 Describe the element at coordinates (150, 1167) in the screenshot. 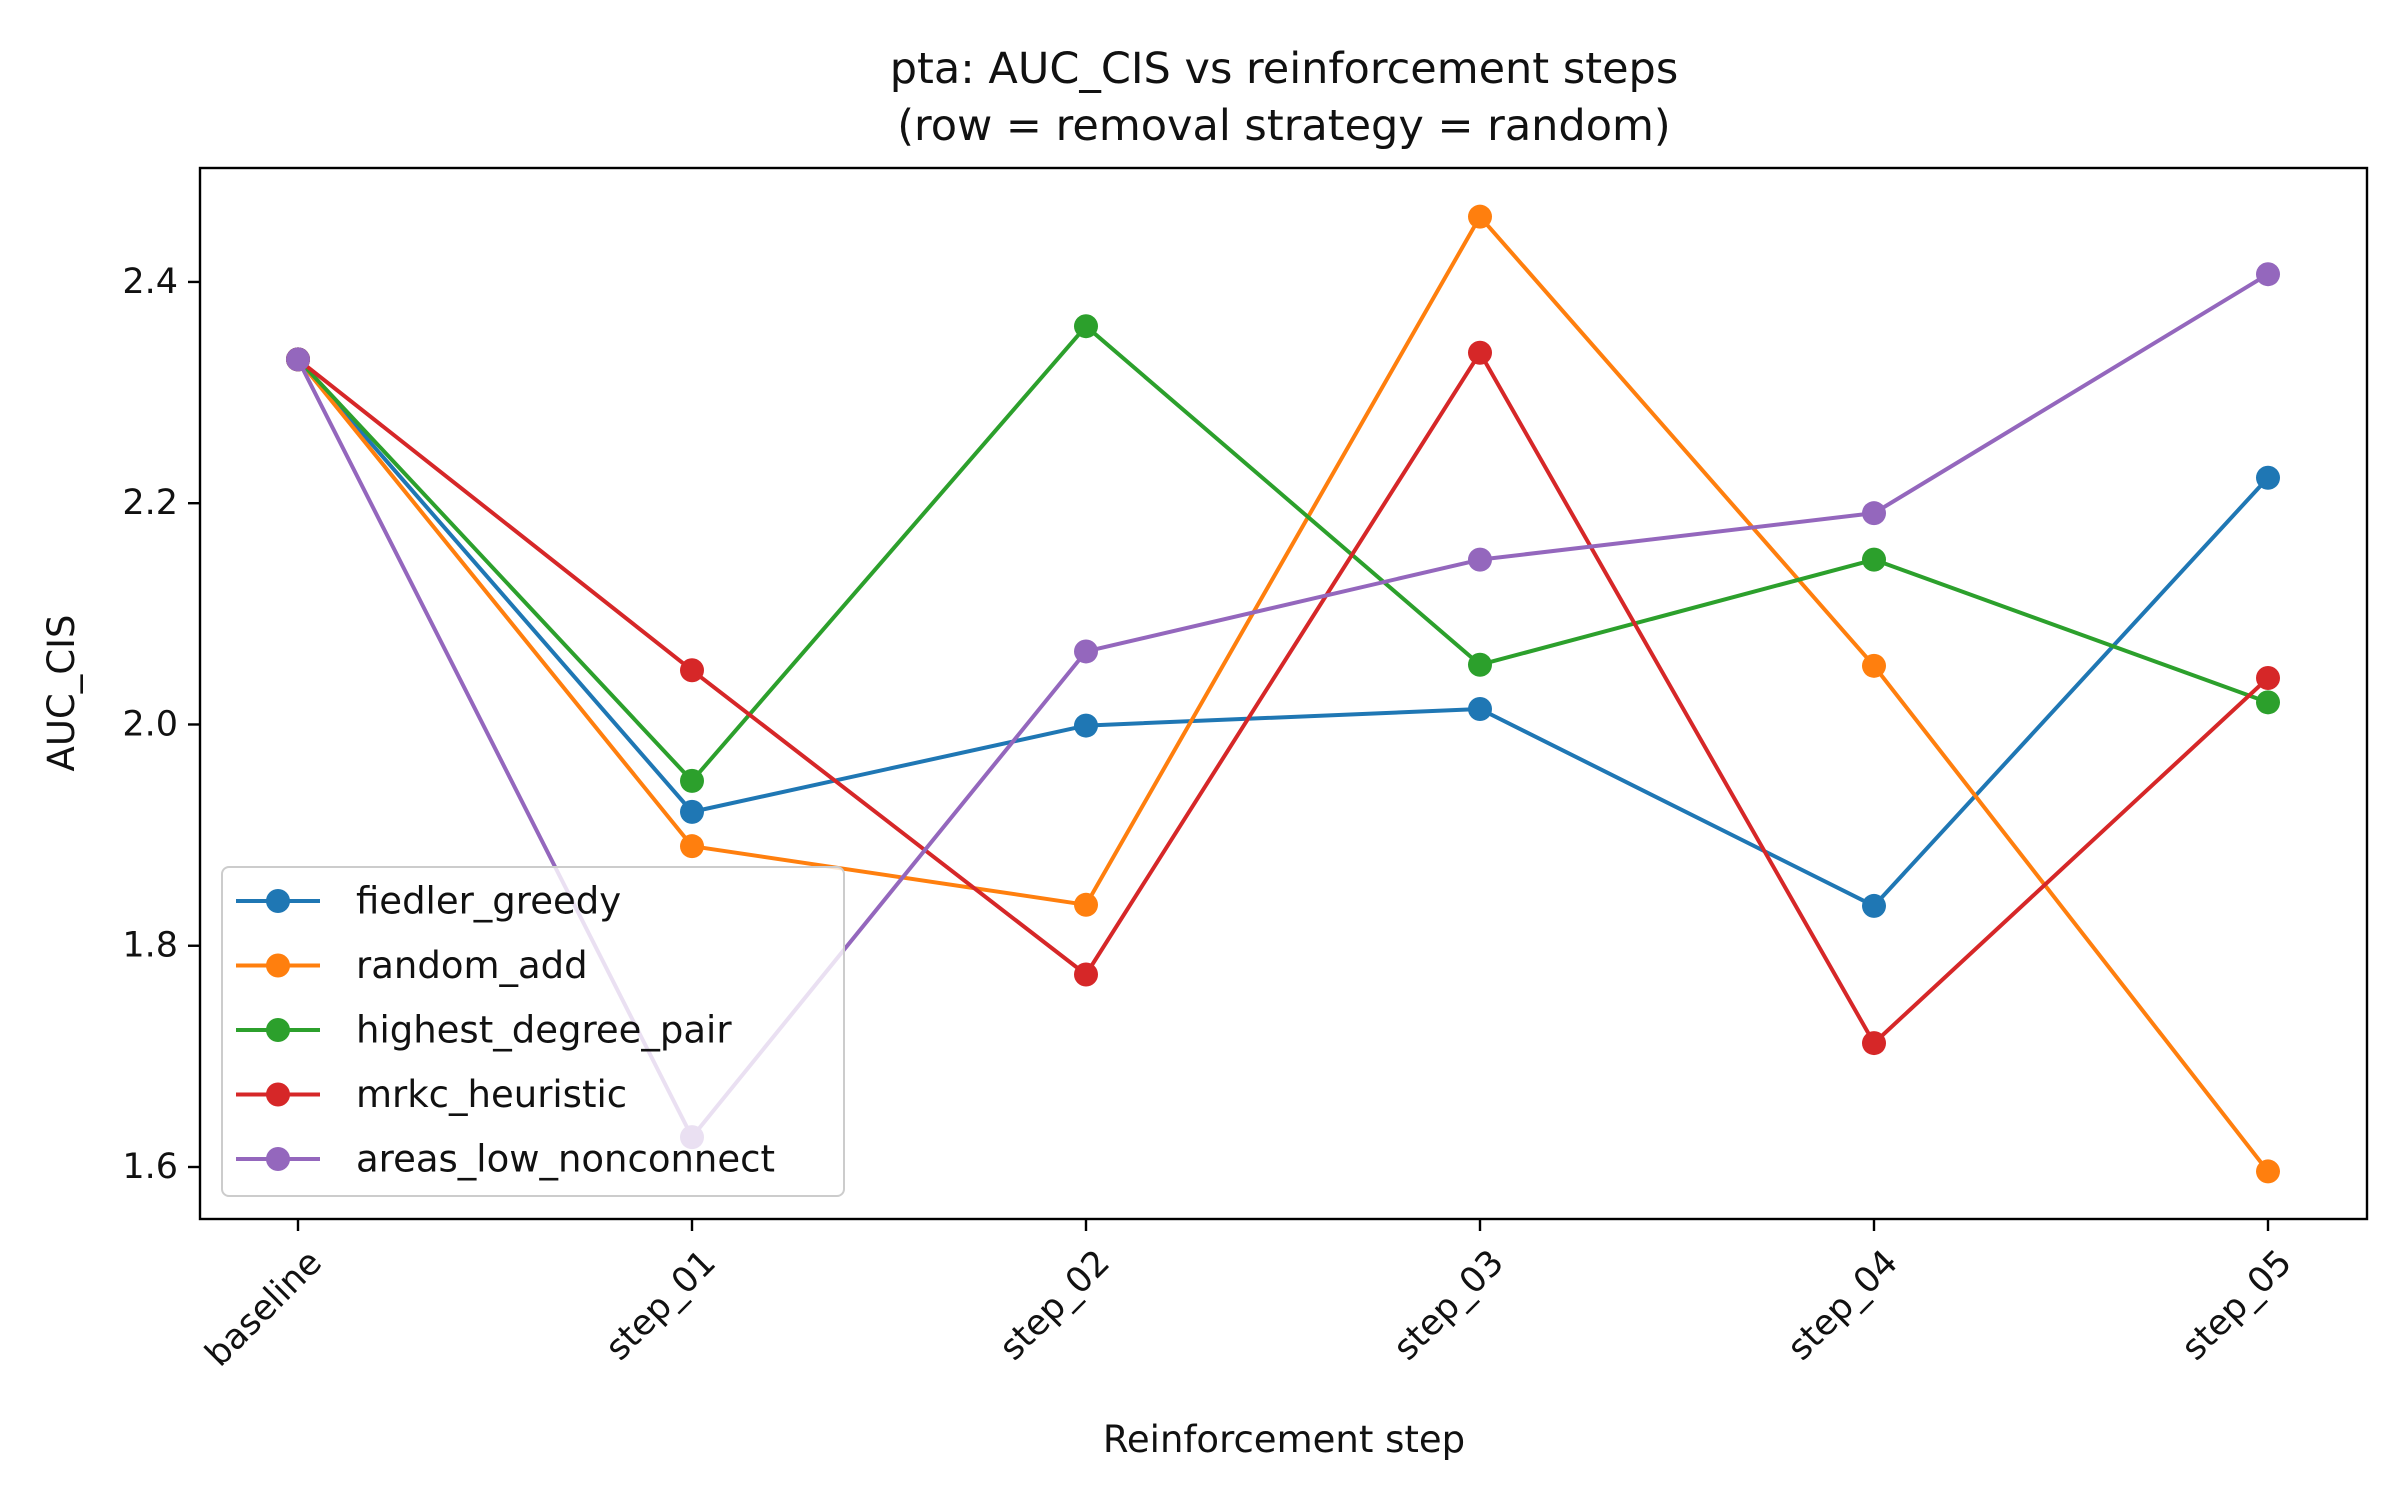

I see `y-tick-label: 1.6` at that location.